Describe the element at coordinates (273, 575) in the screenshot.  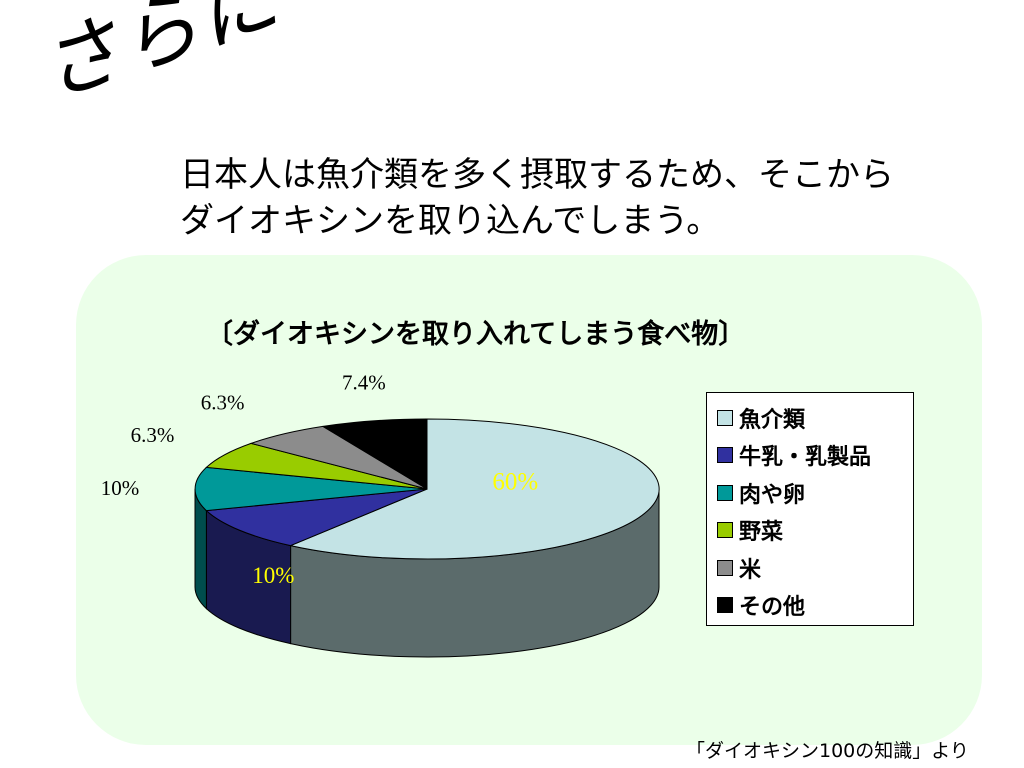
I see `pie-data-label-1: 10%` at that location.